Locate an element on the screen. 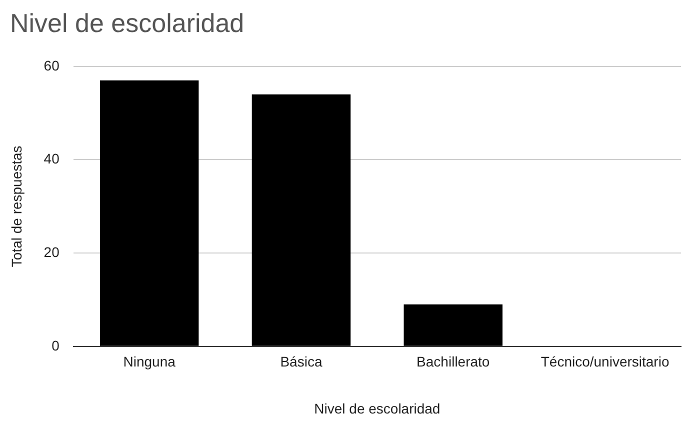 The width and height of the screenshot is (683, 427). y-axis-title: Total de respuestas is located at coordinates (16, 207).